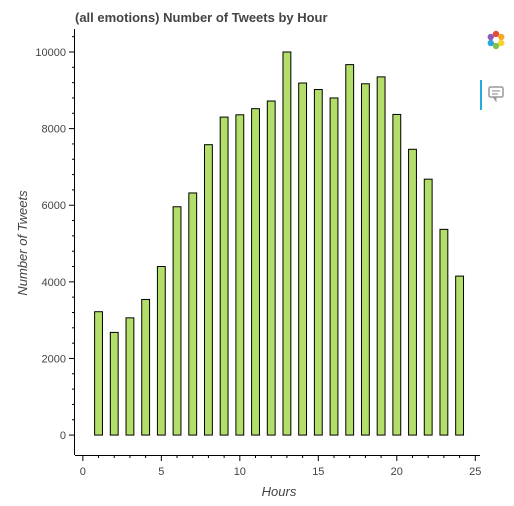 The width and height of the screenshot is (514, 506). What do you see at coordinates (481, 95) in the screenshot?
I see `toolbar-active-indicator` at bounding box center [481, 95].